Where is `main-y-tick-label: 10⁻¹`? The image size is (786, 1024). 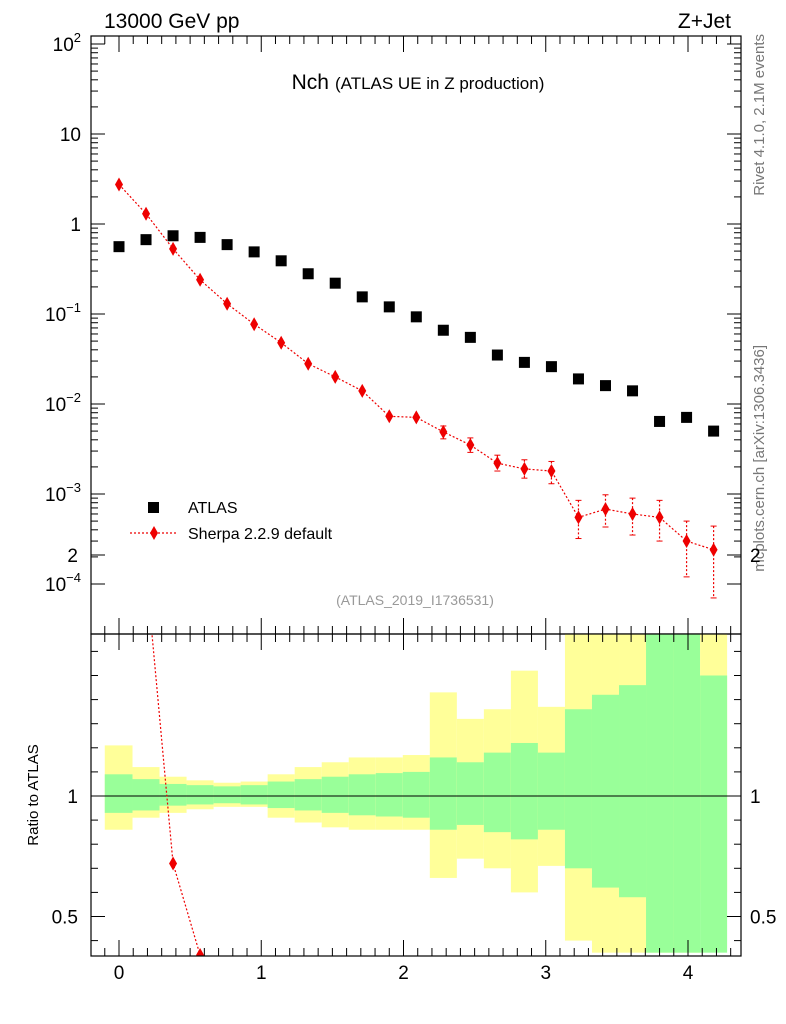
main-y-tick-label: 10⁻¹ is located at coordinates (63, 313).